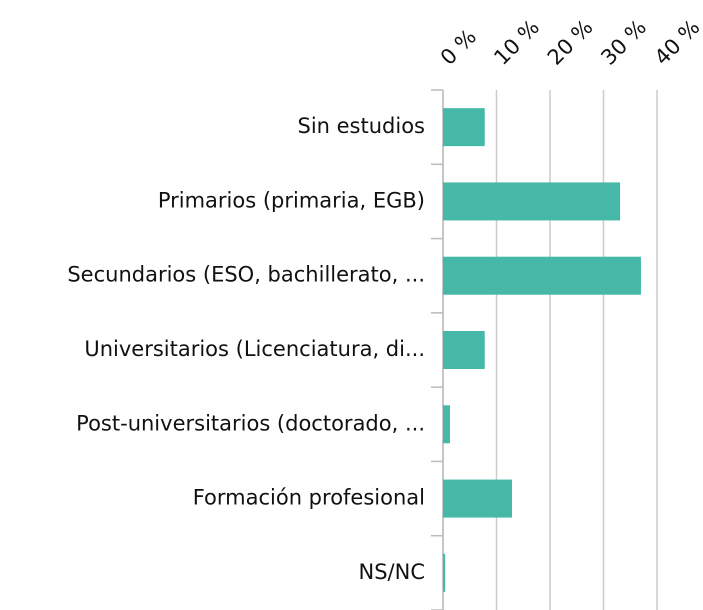  I want to click on y-tick-label: Primarios (primaria, EGB), so click(291, 200).